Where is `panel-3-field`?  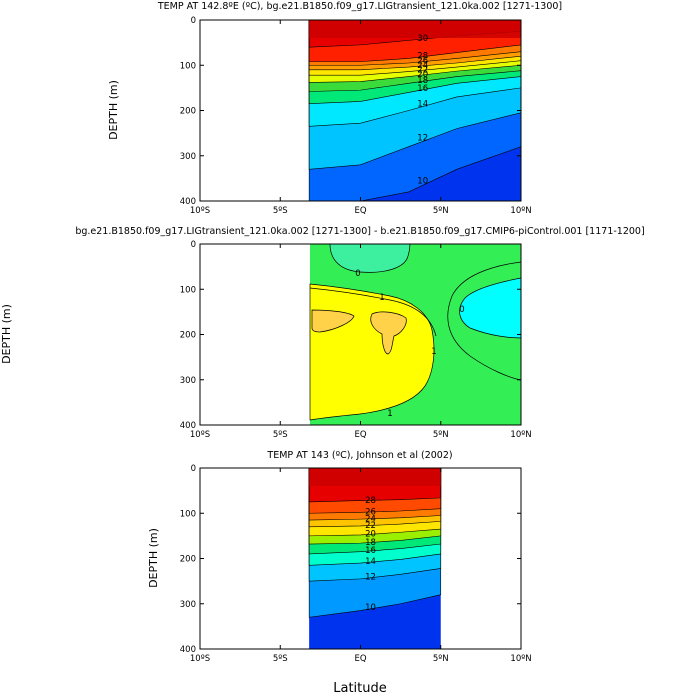 panel-3-field is located at coordinates (375, 558).